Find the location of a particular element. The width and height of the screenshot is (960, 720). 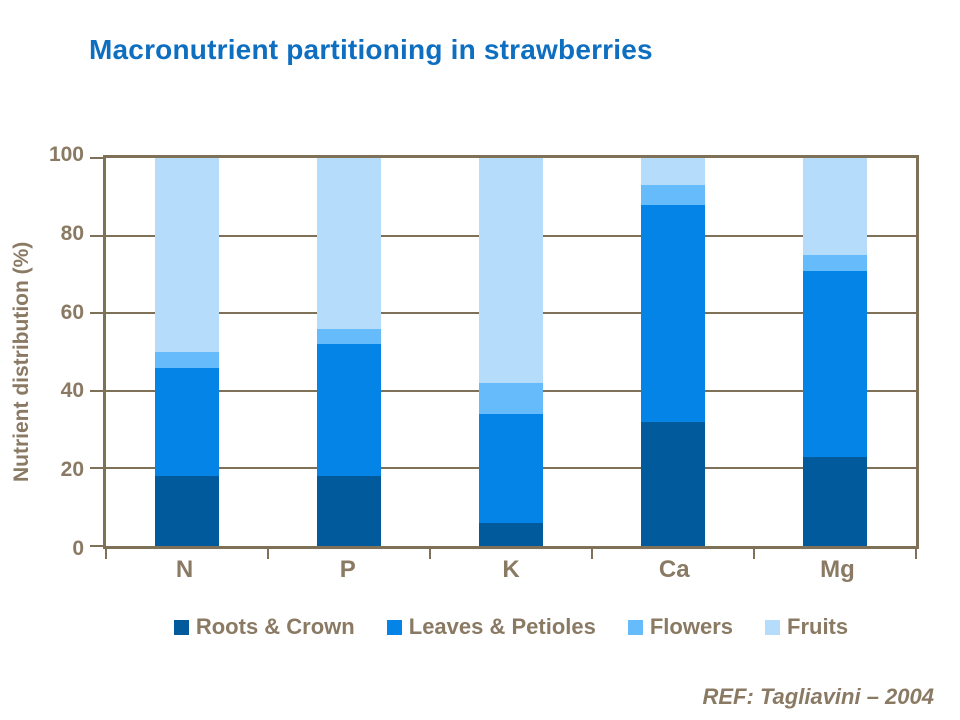

legend-swatch-fruits is located at coordinates (772, 627).